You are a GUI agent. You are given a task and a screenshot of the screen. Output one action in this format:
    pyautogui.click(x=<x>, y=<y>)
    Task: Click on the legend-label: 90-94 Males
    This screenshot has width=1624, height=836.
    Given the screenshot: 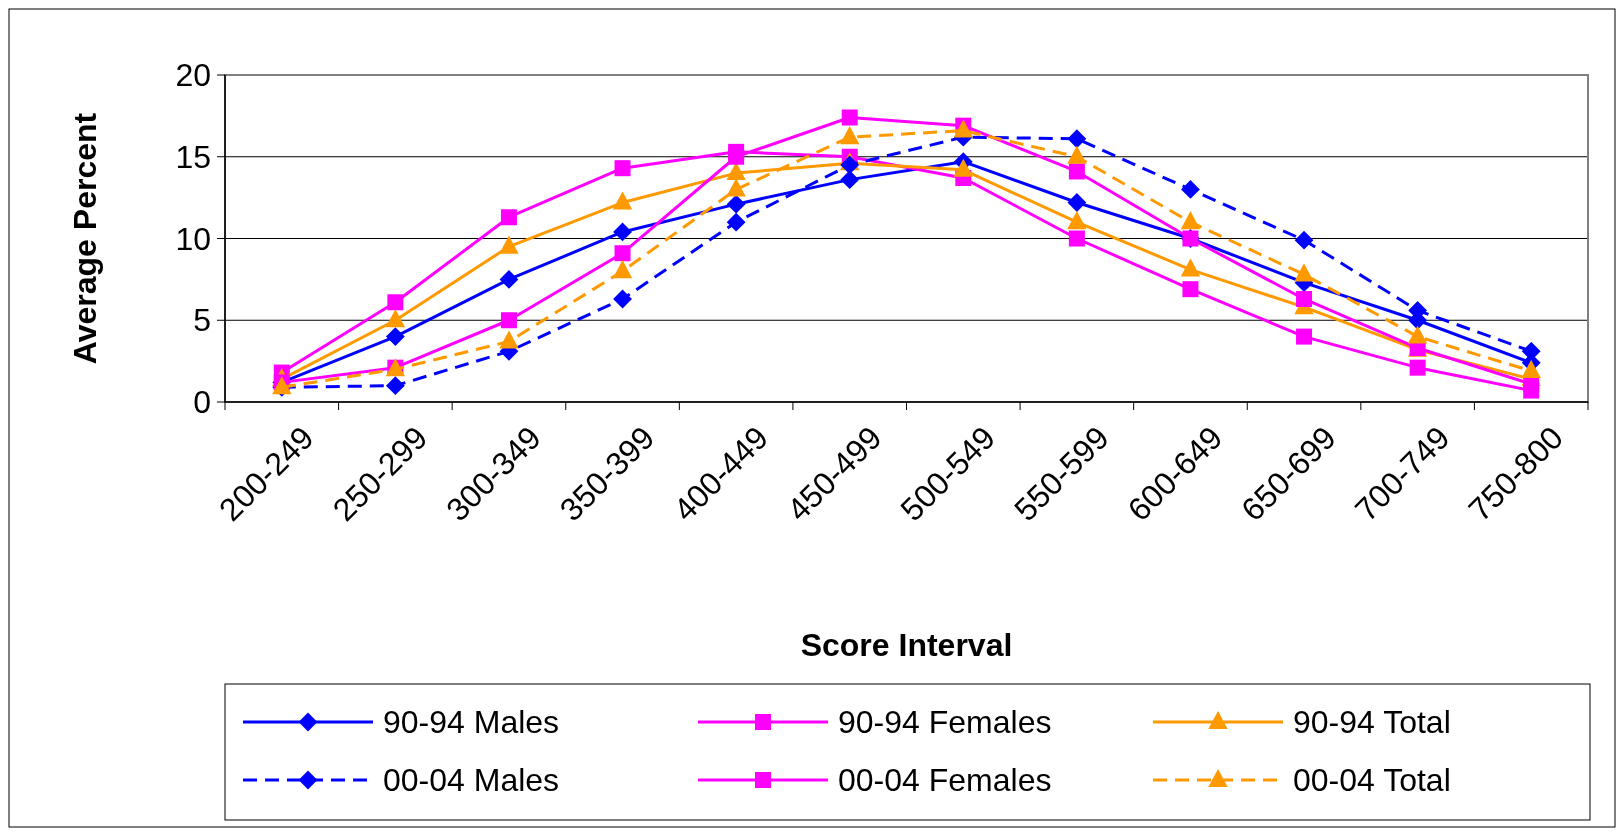 What is the action you would take?
    pyautogui.click(x=471, y=722)
    